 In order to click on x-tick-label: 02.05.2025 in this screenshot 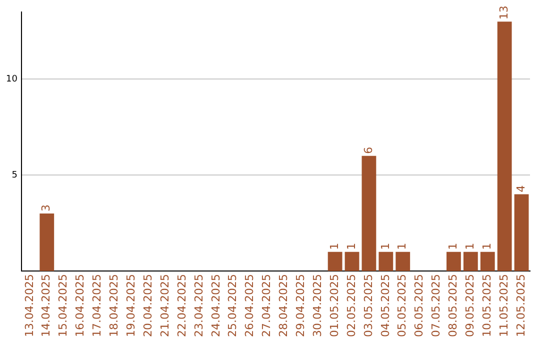, I will do `click(351, 306)`.